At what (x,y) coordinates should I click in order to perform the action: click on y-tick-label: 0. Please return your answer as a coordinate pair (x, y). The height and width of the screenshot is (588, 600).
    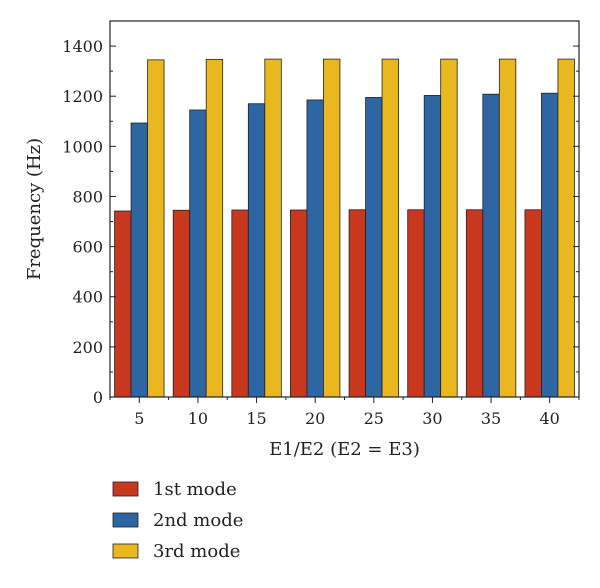
    Looking at the image, I should click on (98, 397).